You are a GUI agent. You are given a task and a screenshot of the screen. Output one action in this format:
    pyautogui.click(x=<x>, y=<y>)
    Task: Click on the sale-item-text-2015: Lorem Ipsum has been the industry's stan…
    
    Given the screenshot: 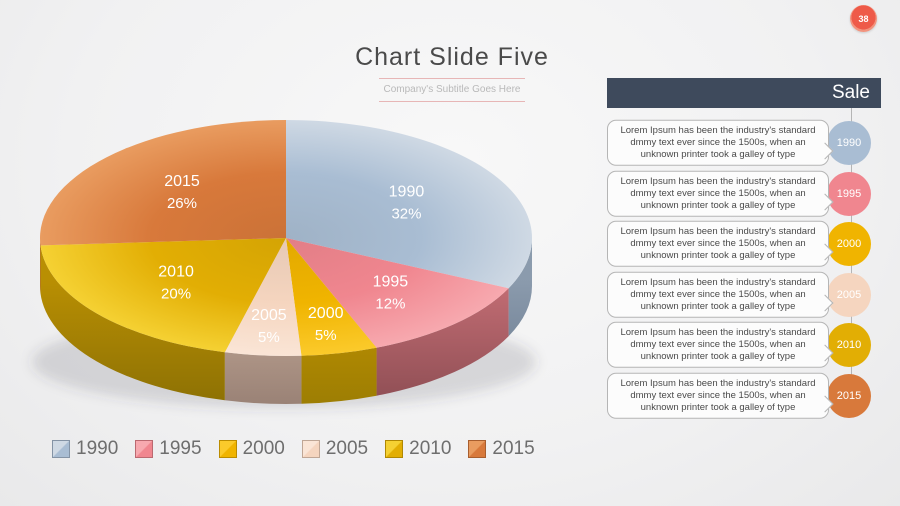 What is the action you would take?
    pyautogui.click(x=718, y=395)
    